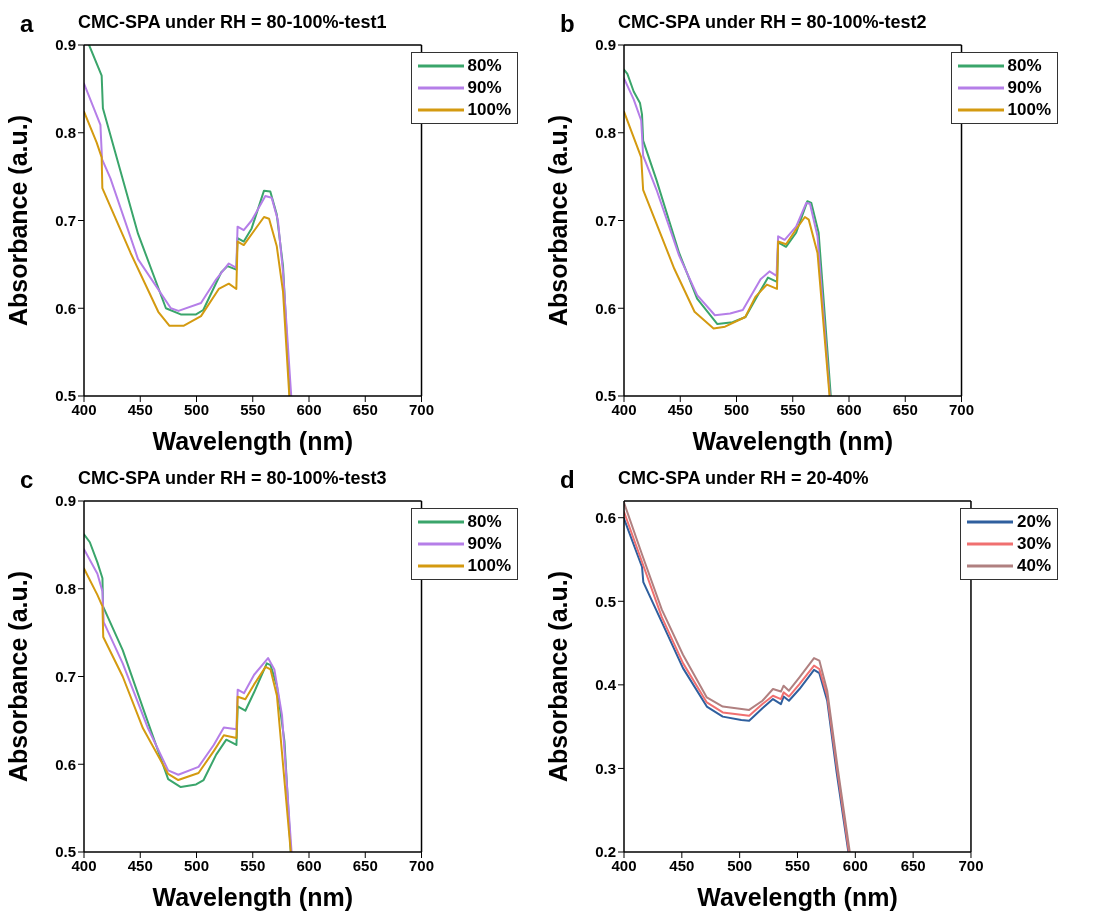 Image resolution: width=1094 pixels, height=917 pixels. Describe the element at coordinates (1033, 544) in the screenshot. I see `legend-label: 30%` at that location.